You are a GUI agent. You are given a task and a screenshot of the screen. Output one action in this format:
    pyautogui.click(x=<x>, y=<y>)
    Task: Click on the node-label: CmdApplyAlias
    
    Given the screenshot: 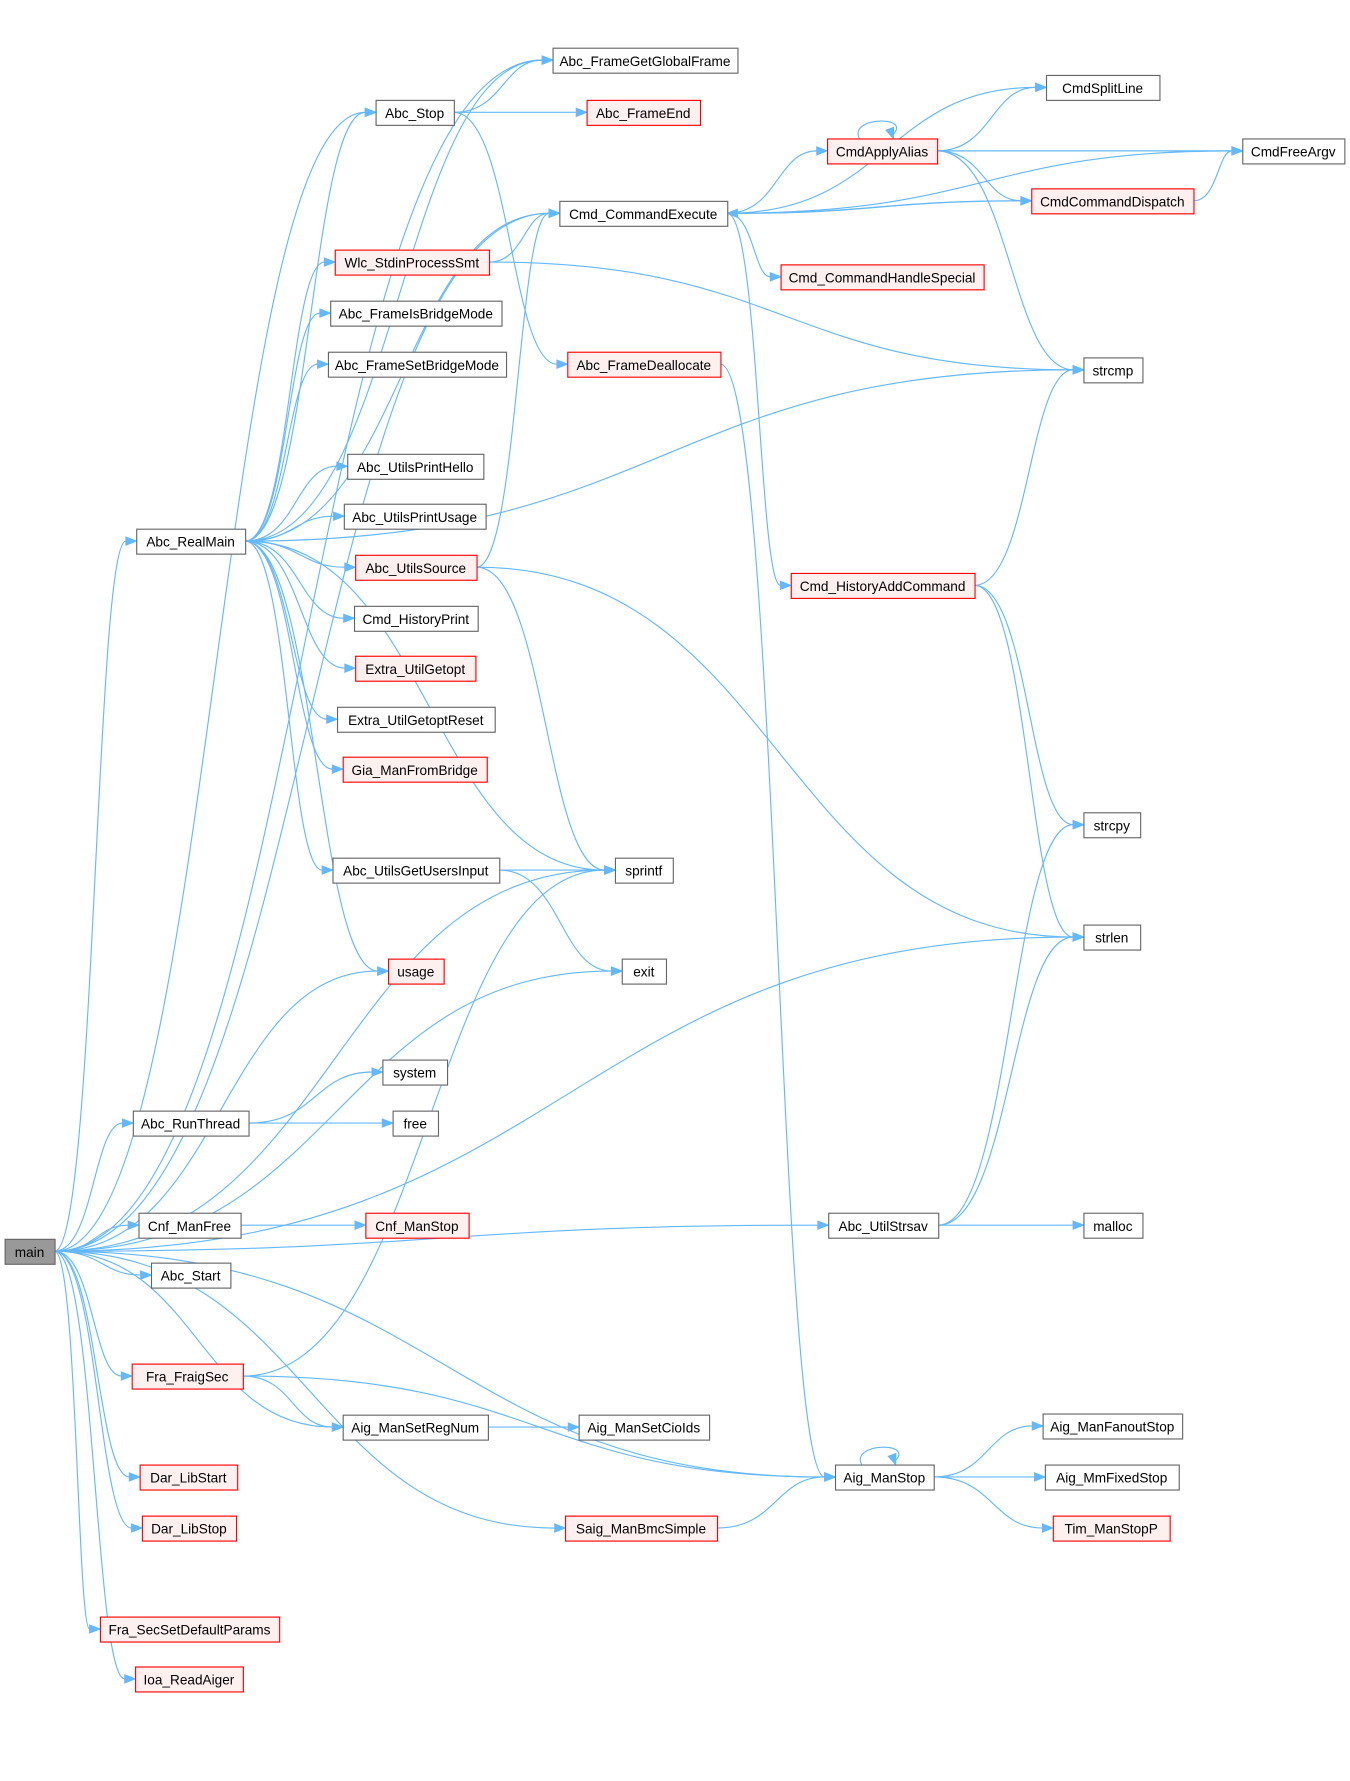 What is the action you would take?
    pyautogui.click(x=882, y=152)
    